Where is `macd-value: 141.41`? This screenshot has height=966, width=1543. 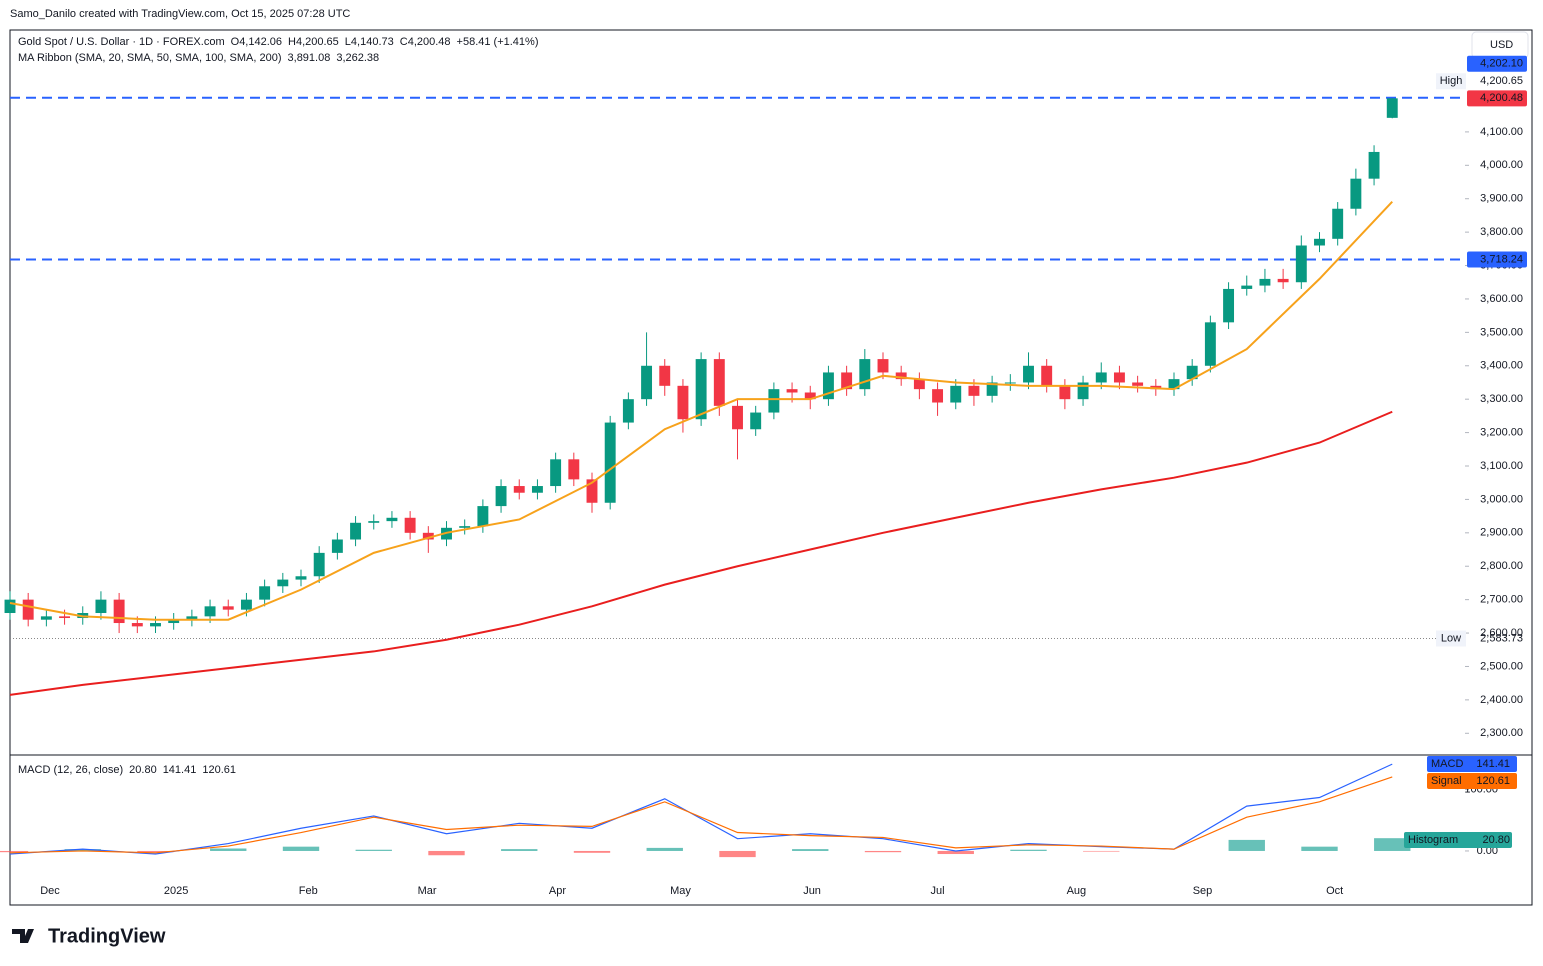 macd-value: 141.41 is located at coordinates (180, 770).